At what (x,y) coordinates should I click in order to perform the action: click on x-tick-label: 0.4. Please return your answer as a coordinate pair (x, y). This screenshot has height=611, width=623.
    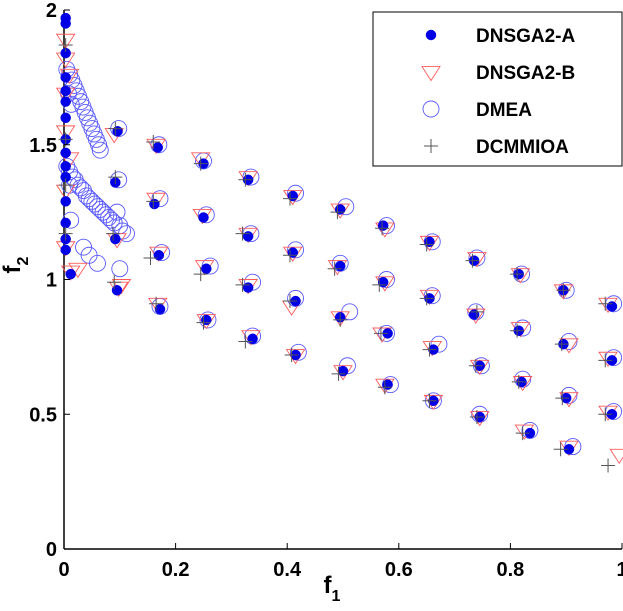
    Looking at the image, I should click on (287, 570).